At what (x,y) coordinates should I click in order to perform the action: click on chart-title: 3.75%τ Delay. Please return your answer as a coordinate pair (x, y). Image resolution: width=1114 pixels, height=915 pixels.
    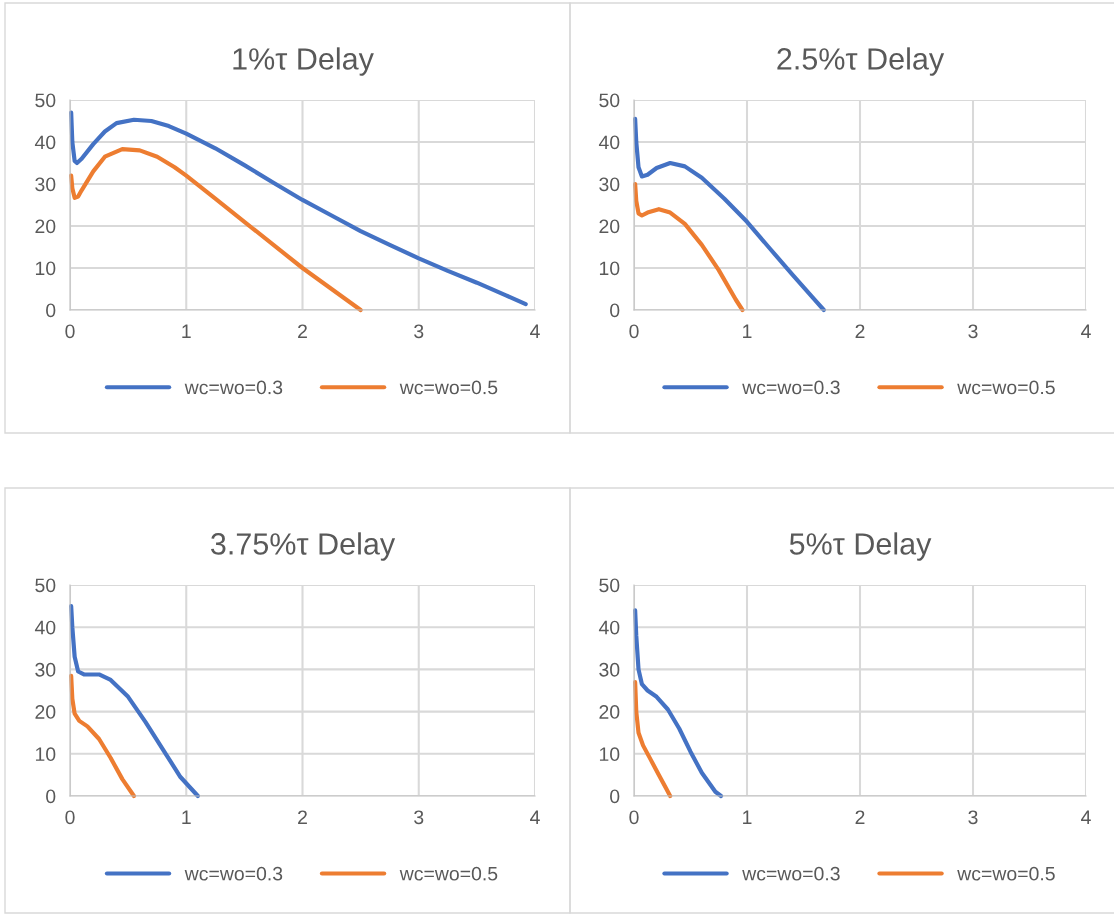
    Looking at the image, I should click on (303, 546).